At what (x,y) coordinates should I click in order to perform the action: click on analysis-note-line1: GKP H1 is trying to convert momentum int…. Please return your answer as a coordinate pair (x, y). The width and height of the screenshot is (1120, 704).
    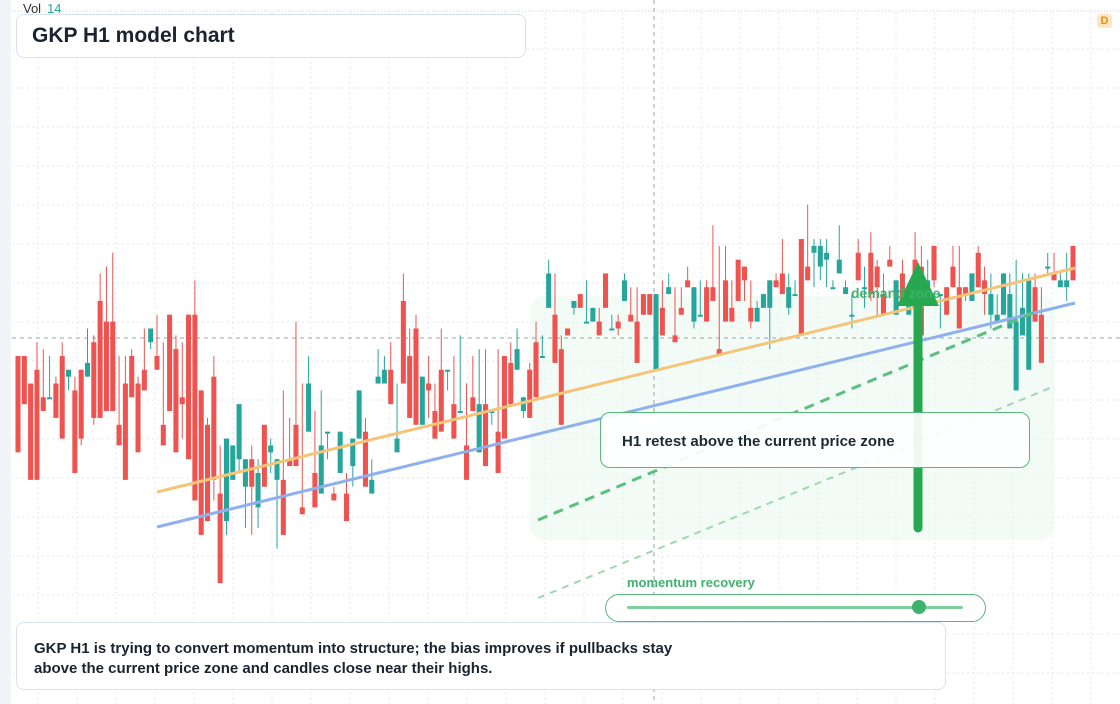
    Looking at the image, I should click on (353, 648).